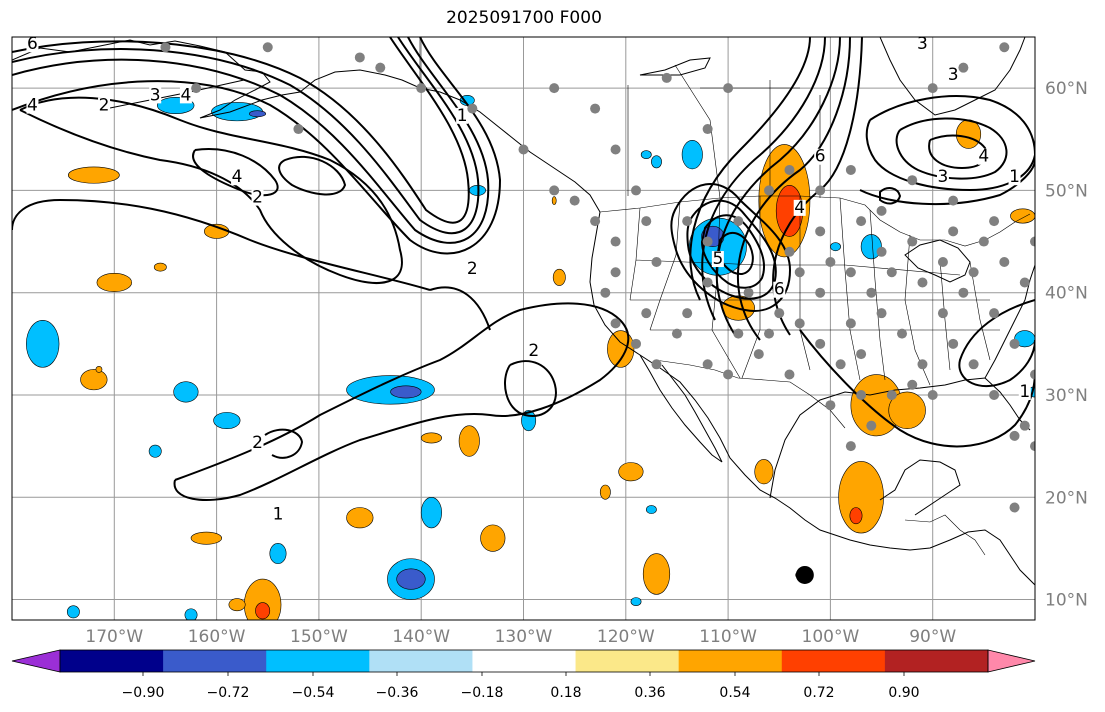  I want to click on contour-east-ridge, so click(996, 343).